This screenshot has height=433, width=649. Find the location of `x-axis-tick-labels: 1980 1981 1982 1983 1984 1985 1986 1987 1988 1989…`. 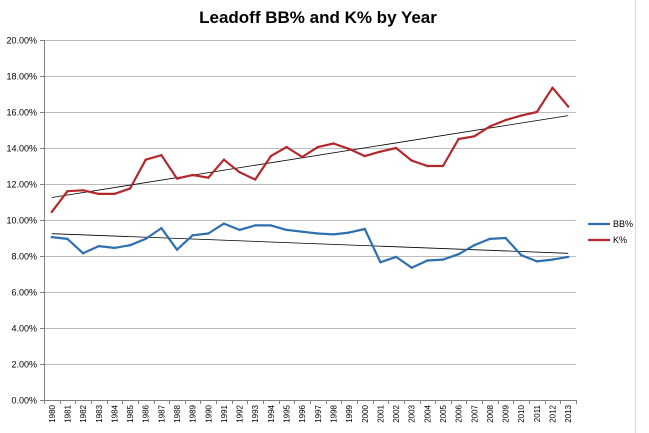

x-axis-tick-labels: 1980 1981 1982 1983 1984 1985 1986 1987 1988 1989… is located at coordinates (310, 413).